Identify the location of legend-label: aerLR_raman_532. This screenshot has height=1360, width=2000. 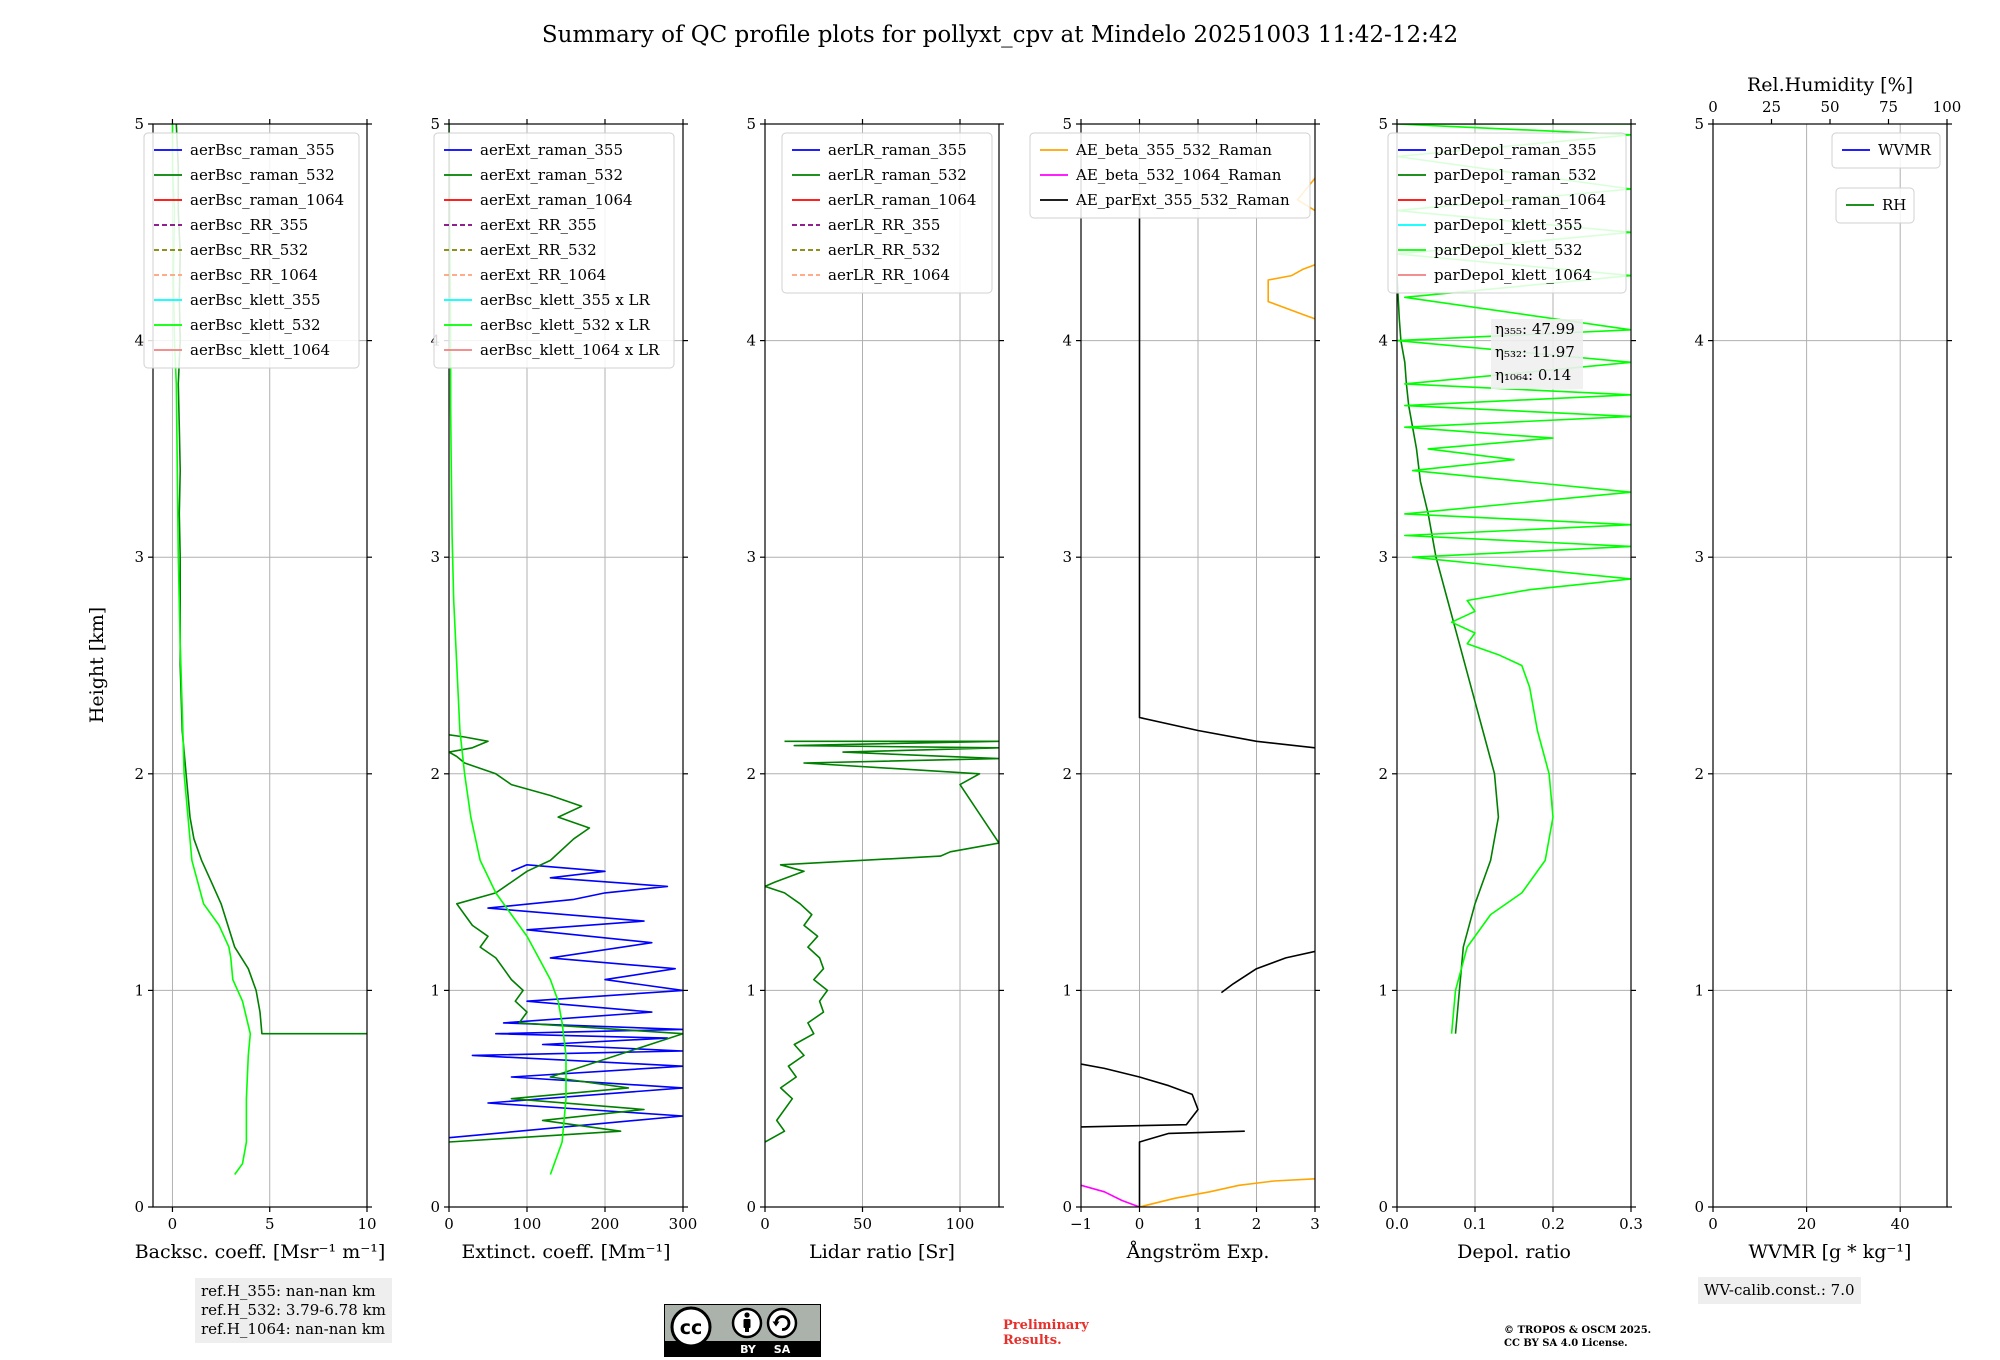
(897, 175).